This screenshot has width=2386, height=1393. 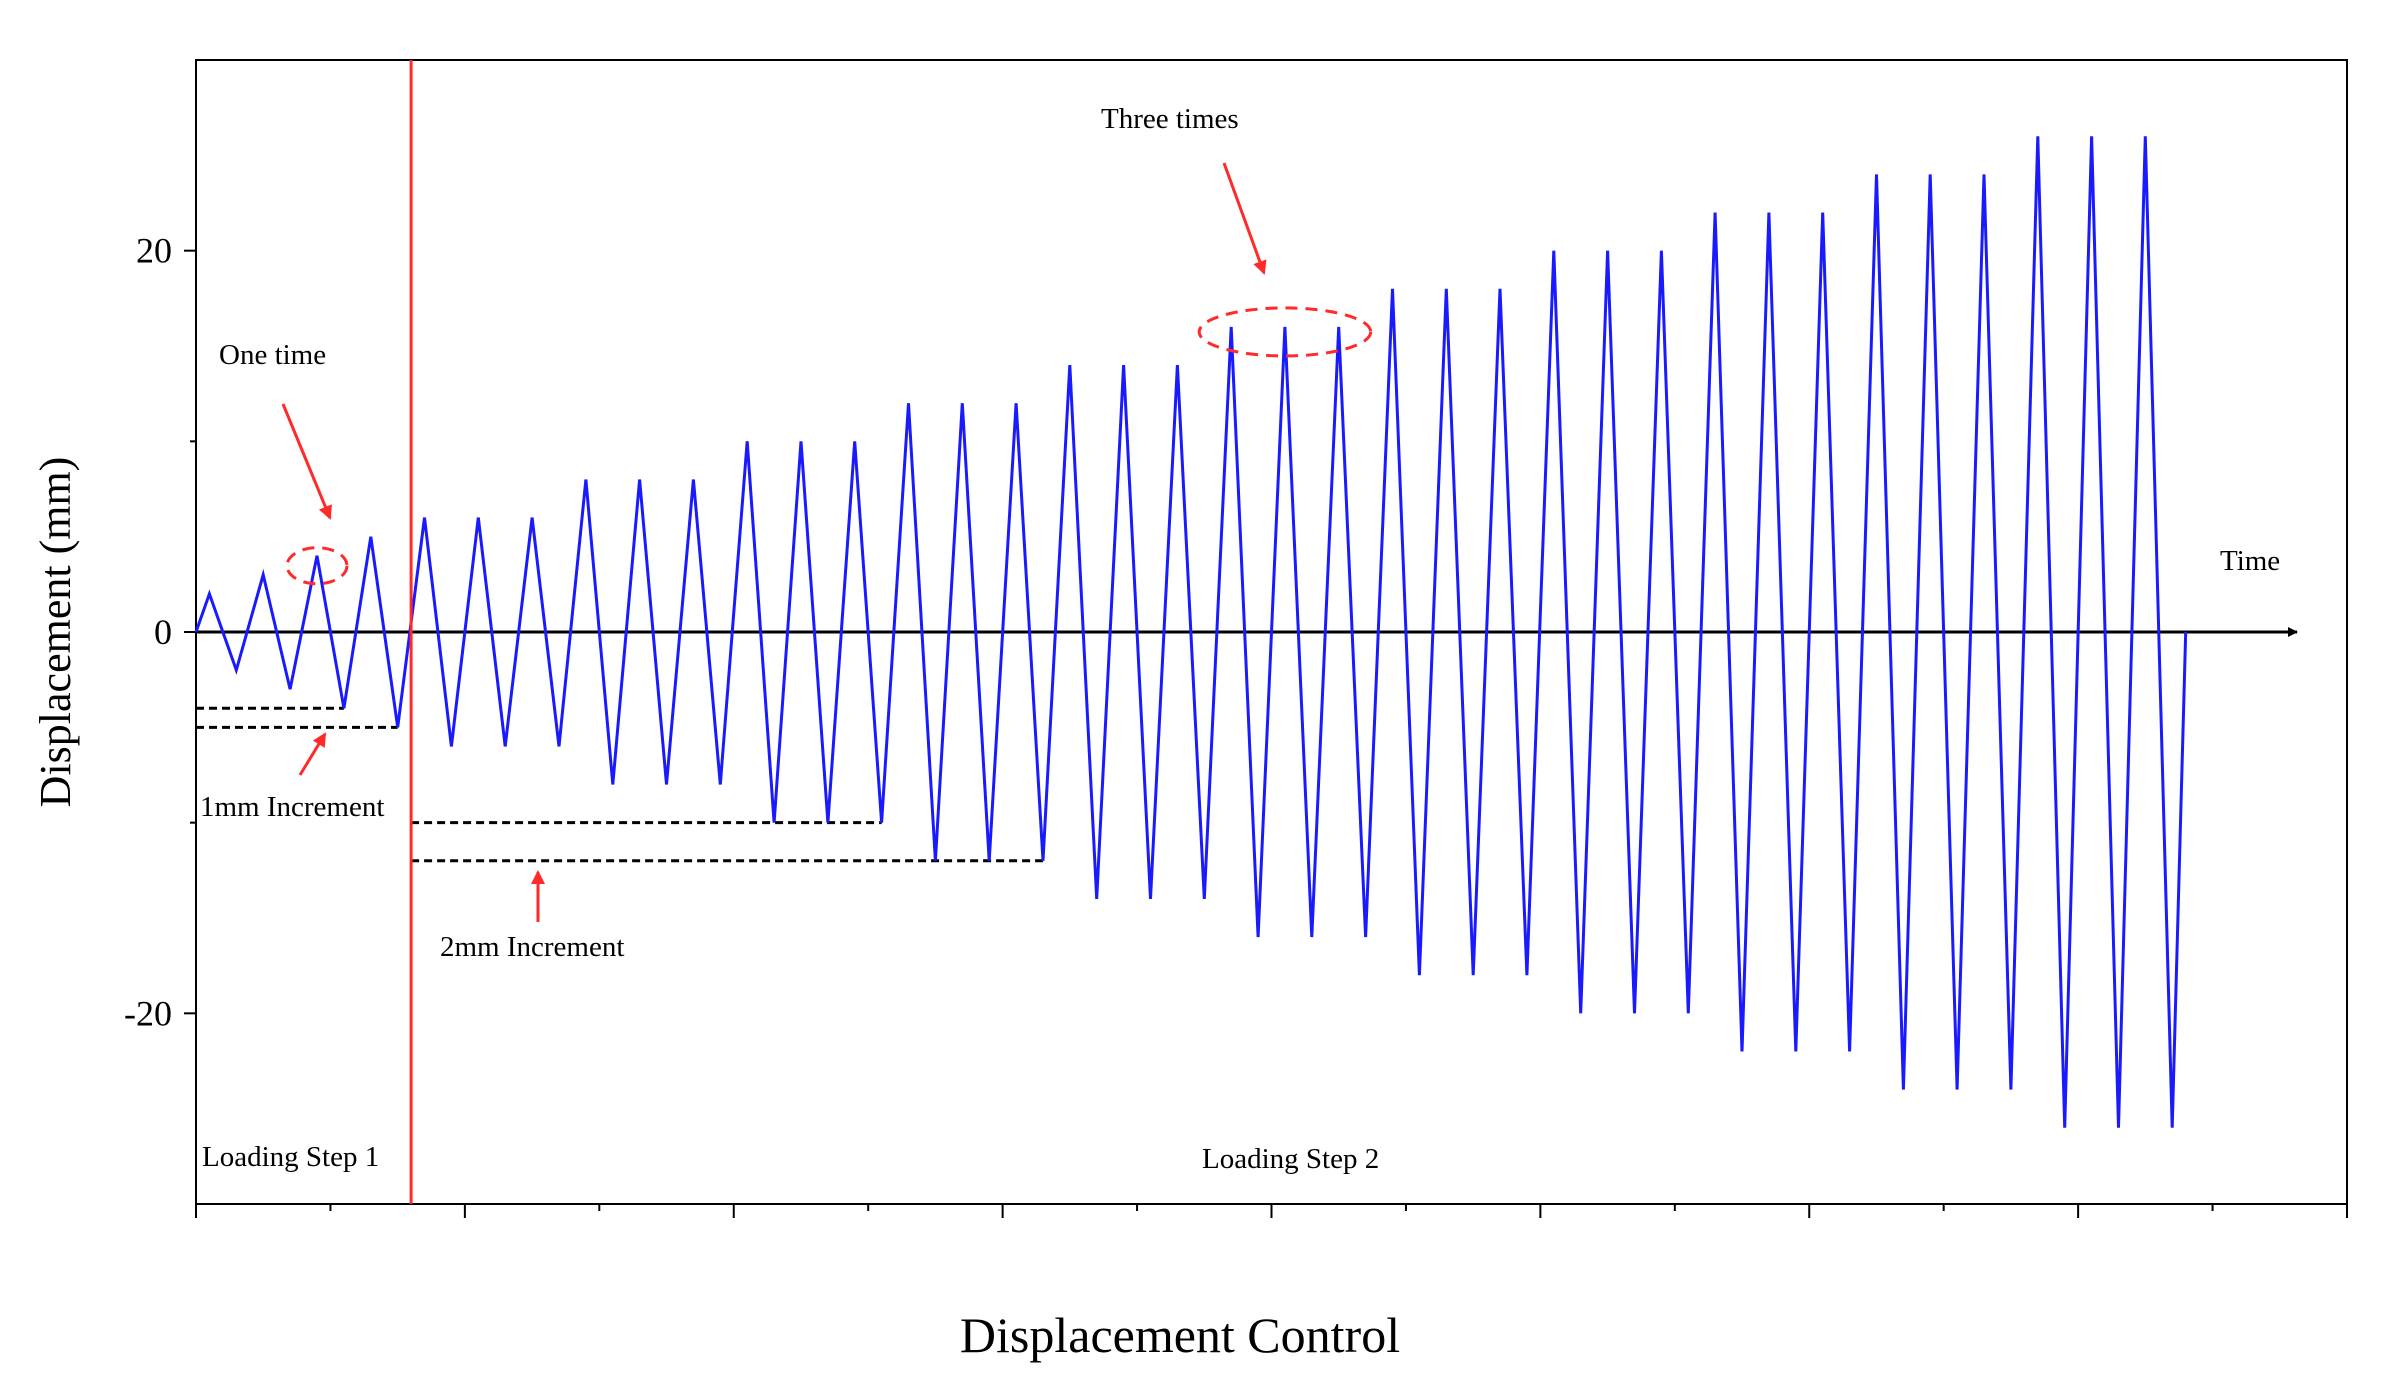 What do you see at coordinates (55, 632) in the screenshot?
I see `y-axis-title: Displacement (mm)` at bounding box center [55, 632].